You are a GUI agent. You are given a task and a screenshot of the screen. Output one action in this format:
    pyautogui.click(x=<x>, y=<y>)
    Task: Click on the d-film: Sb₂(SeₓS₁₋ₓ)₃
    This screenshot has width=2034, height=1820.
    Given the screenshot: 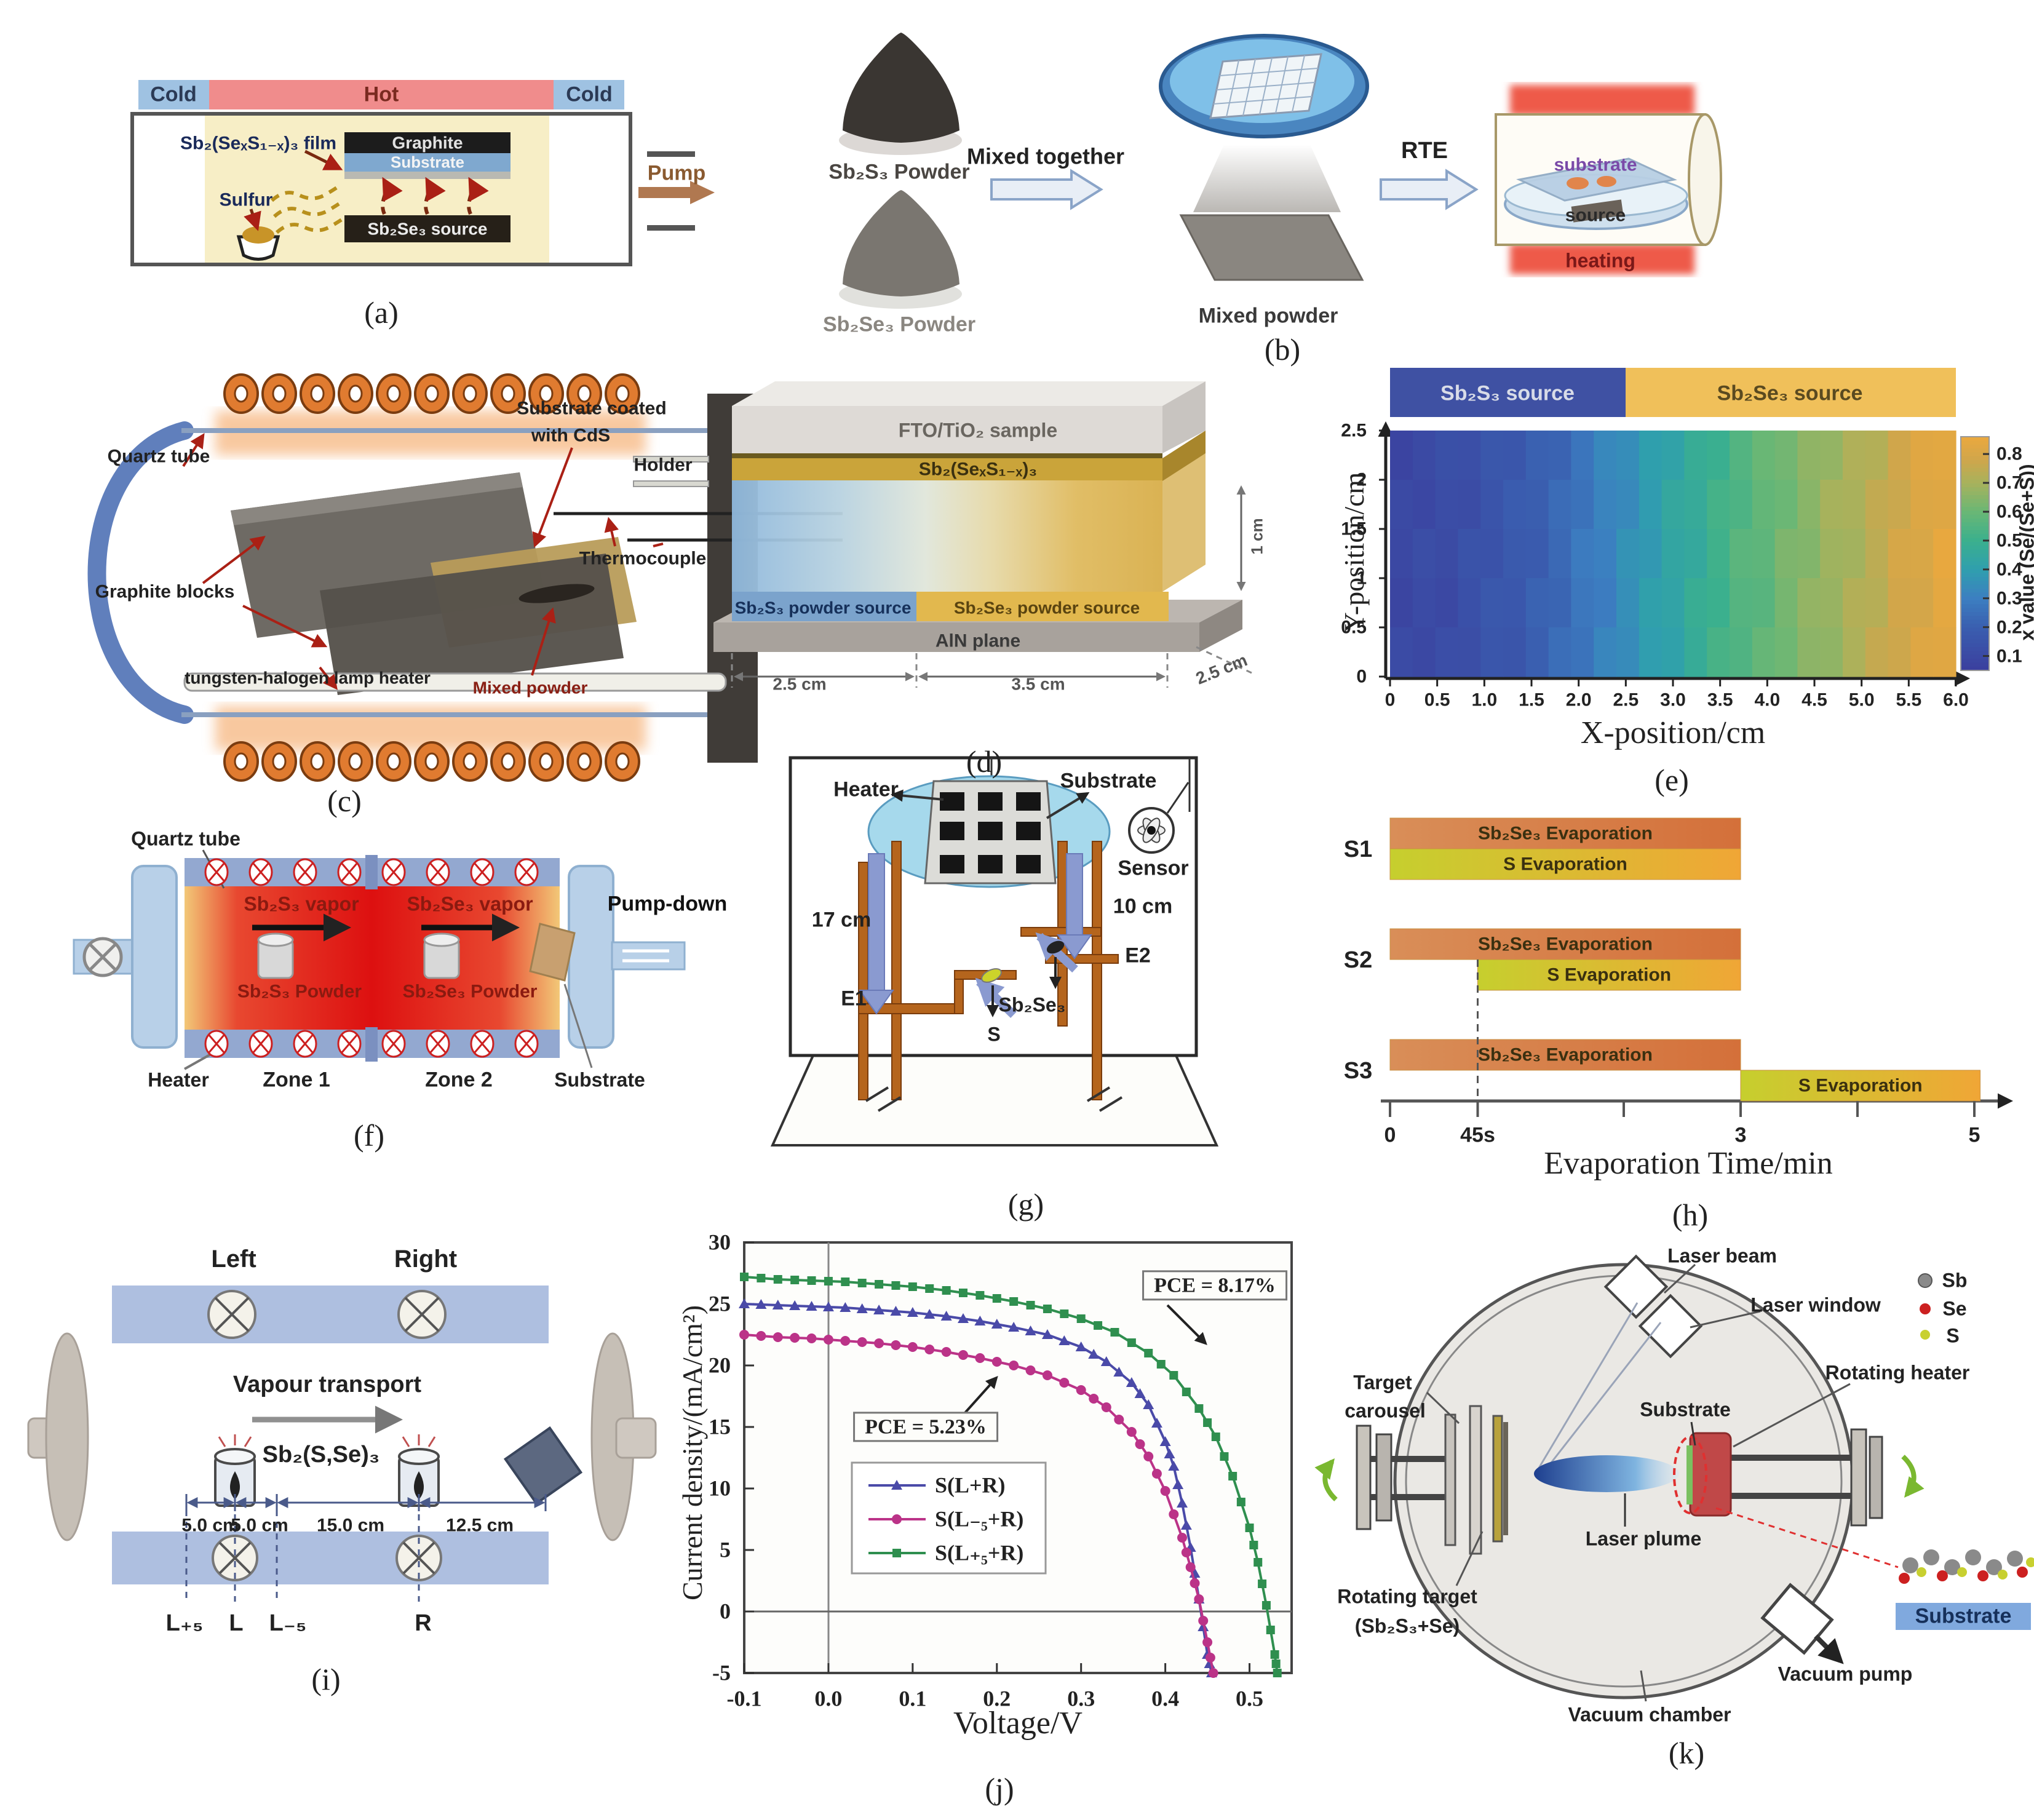 What is the action you would take?
    pyautogui.click(x=978, y=470)
    